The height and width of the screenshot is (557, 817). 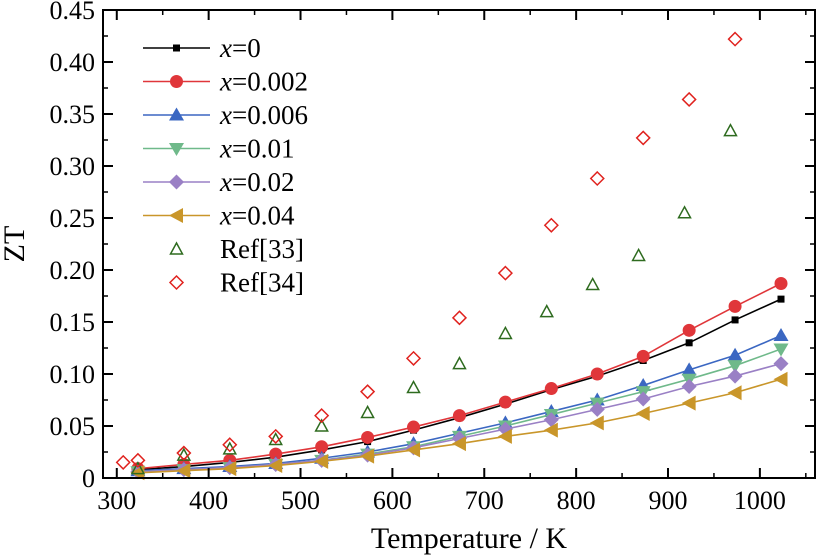 I want to click on legend-item-6: Ref[33], so click(x=236, y=249).